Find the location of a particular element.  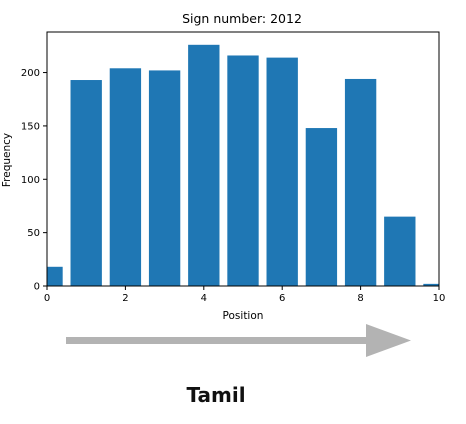

right-arrow-icon is located at coordinates (238, 340).